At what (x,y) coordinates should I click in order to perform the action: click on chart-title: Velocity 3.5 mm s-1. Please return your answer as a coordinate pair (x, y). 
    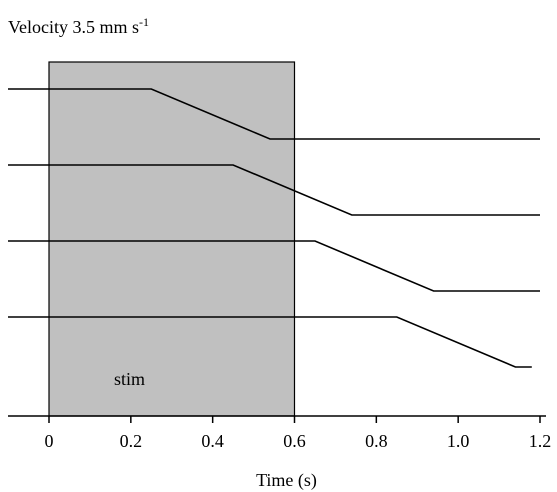
    Looking at the image, I should click on (78, 26).